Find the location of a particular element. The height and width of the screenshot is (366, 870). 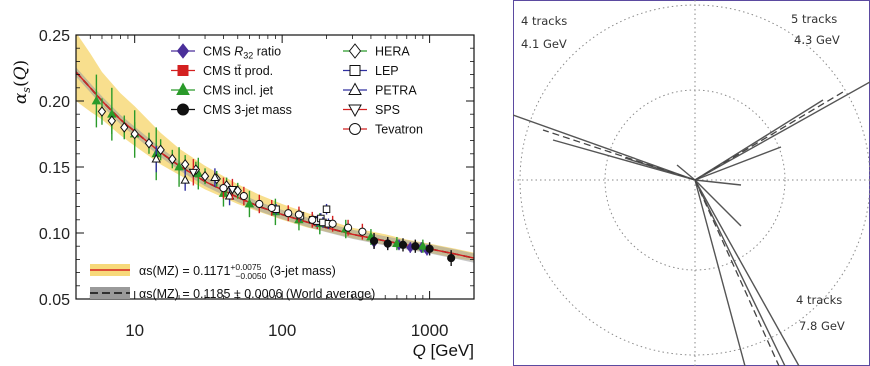

y-tick-label: 0.25 is located at coordinates (54, 36).